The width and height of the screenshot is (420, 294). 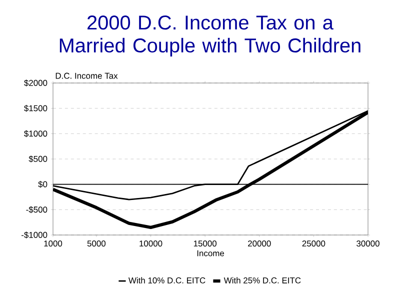 I want to click on y-tick-label: $500, so click(x=38, y=159).